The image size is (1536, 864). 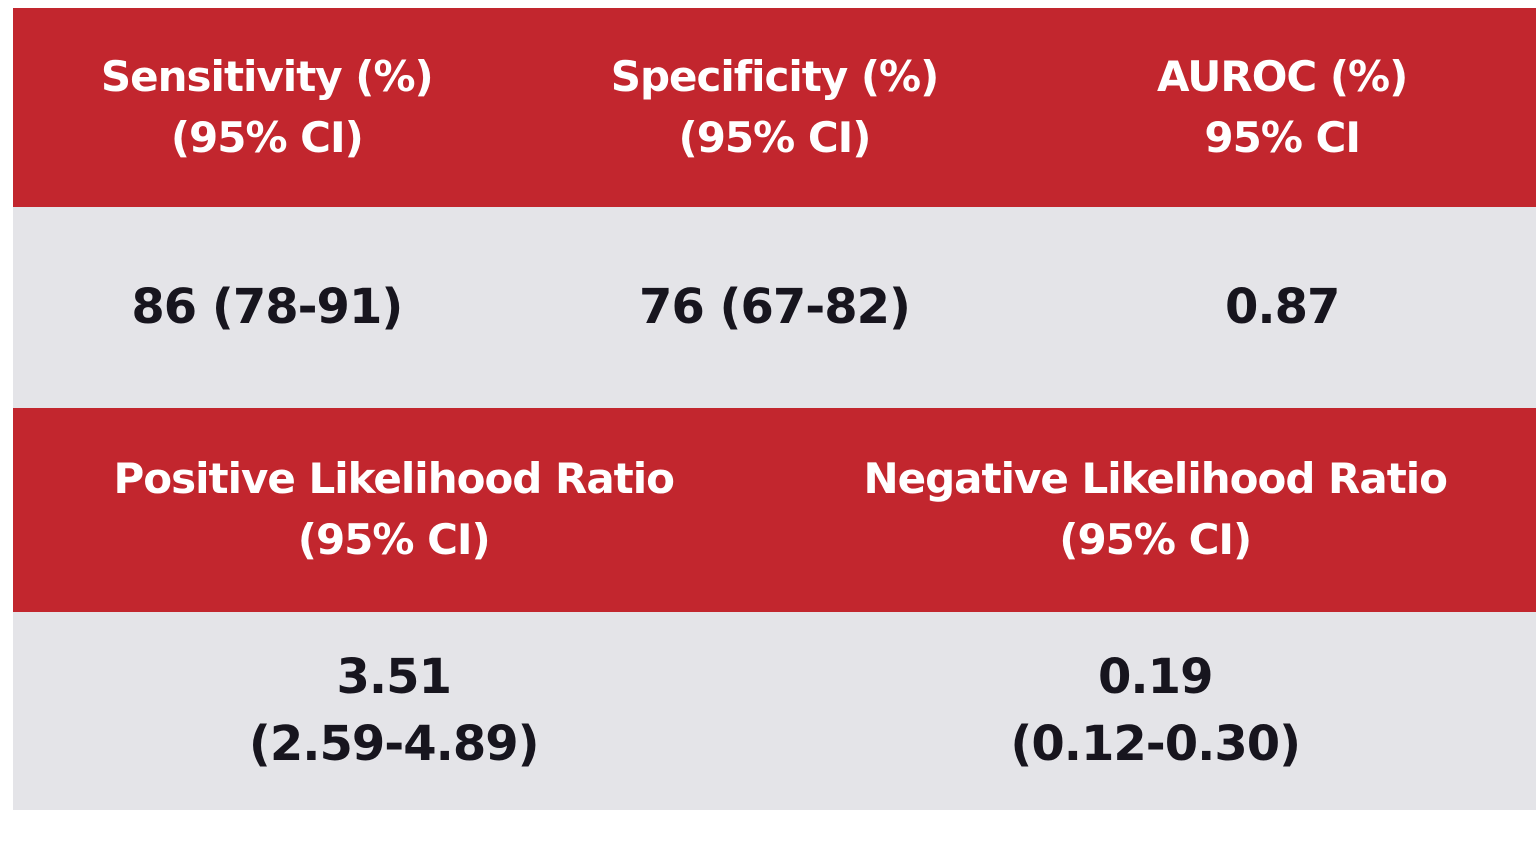 What do you see at coordinates (1282, 76) in the screenshot?
I see `auroc-header-line1: AUROC (%)` at bounding box center [1282, 76].